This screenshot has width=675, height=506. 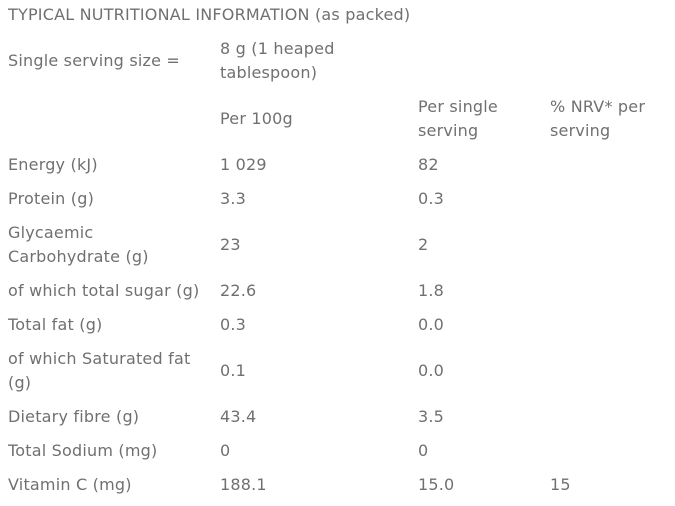 I want to click on serving-size-value-line2: tablespoon), so click(x=269, y=72).